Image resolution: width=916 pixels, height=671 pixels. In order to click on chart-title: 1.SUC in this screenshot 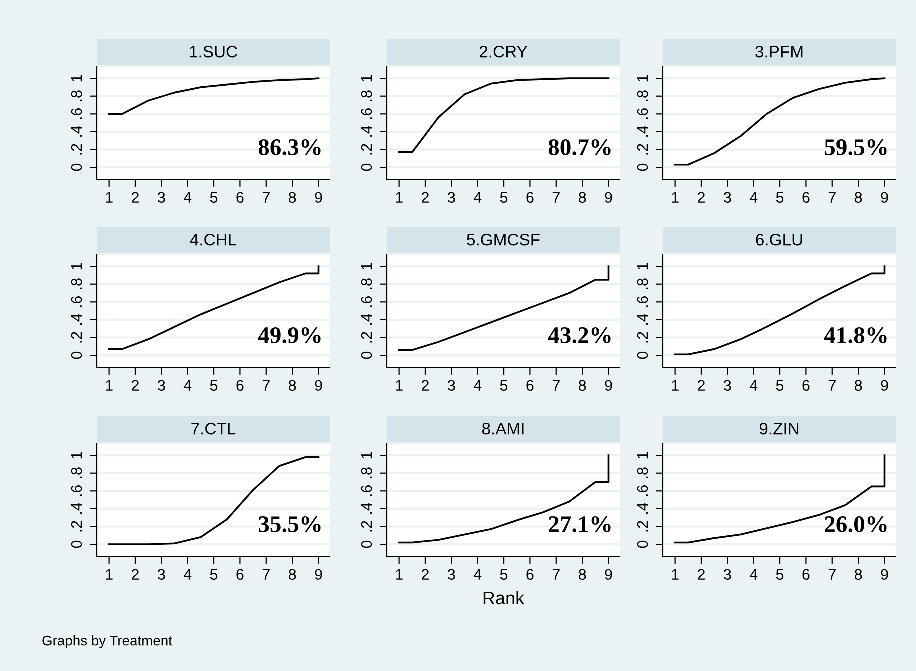, I will do `click(214, 52)`.